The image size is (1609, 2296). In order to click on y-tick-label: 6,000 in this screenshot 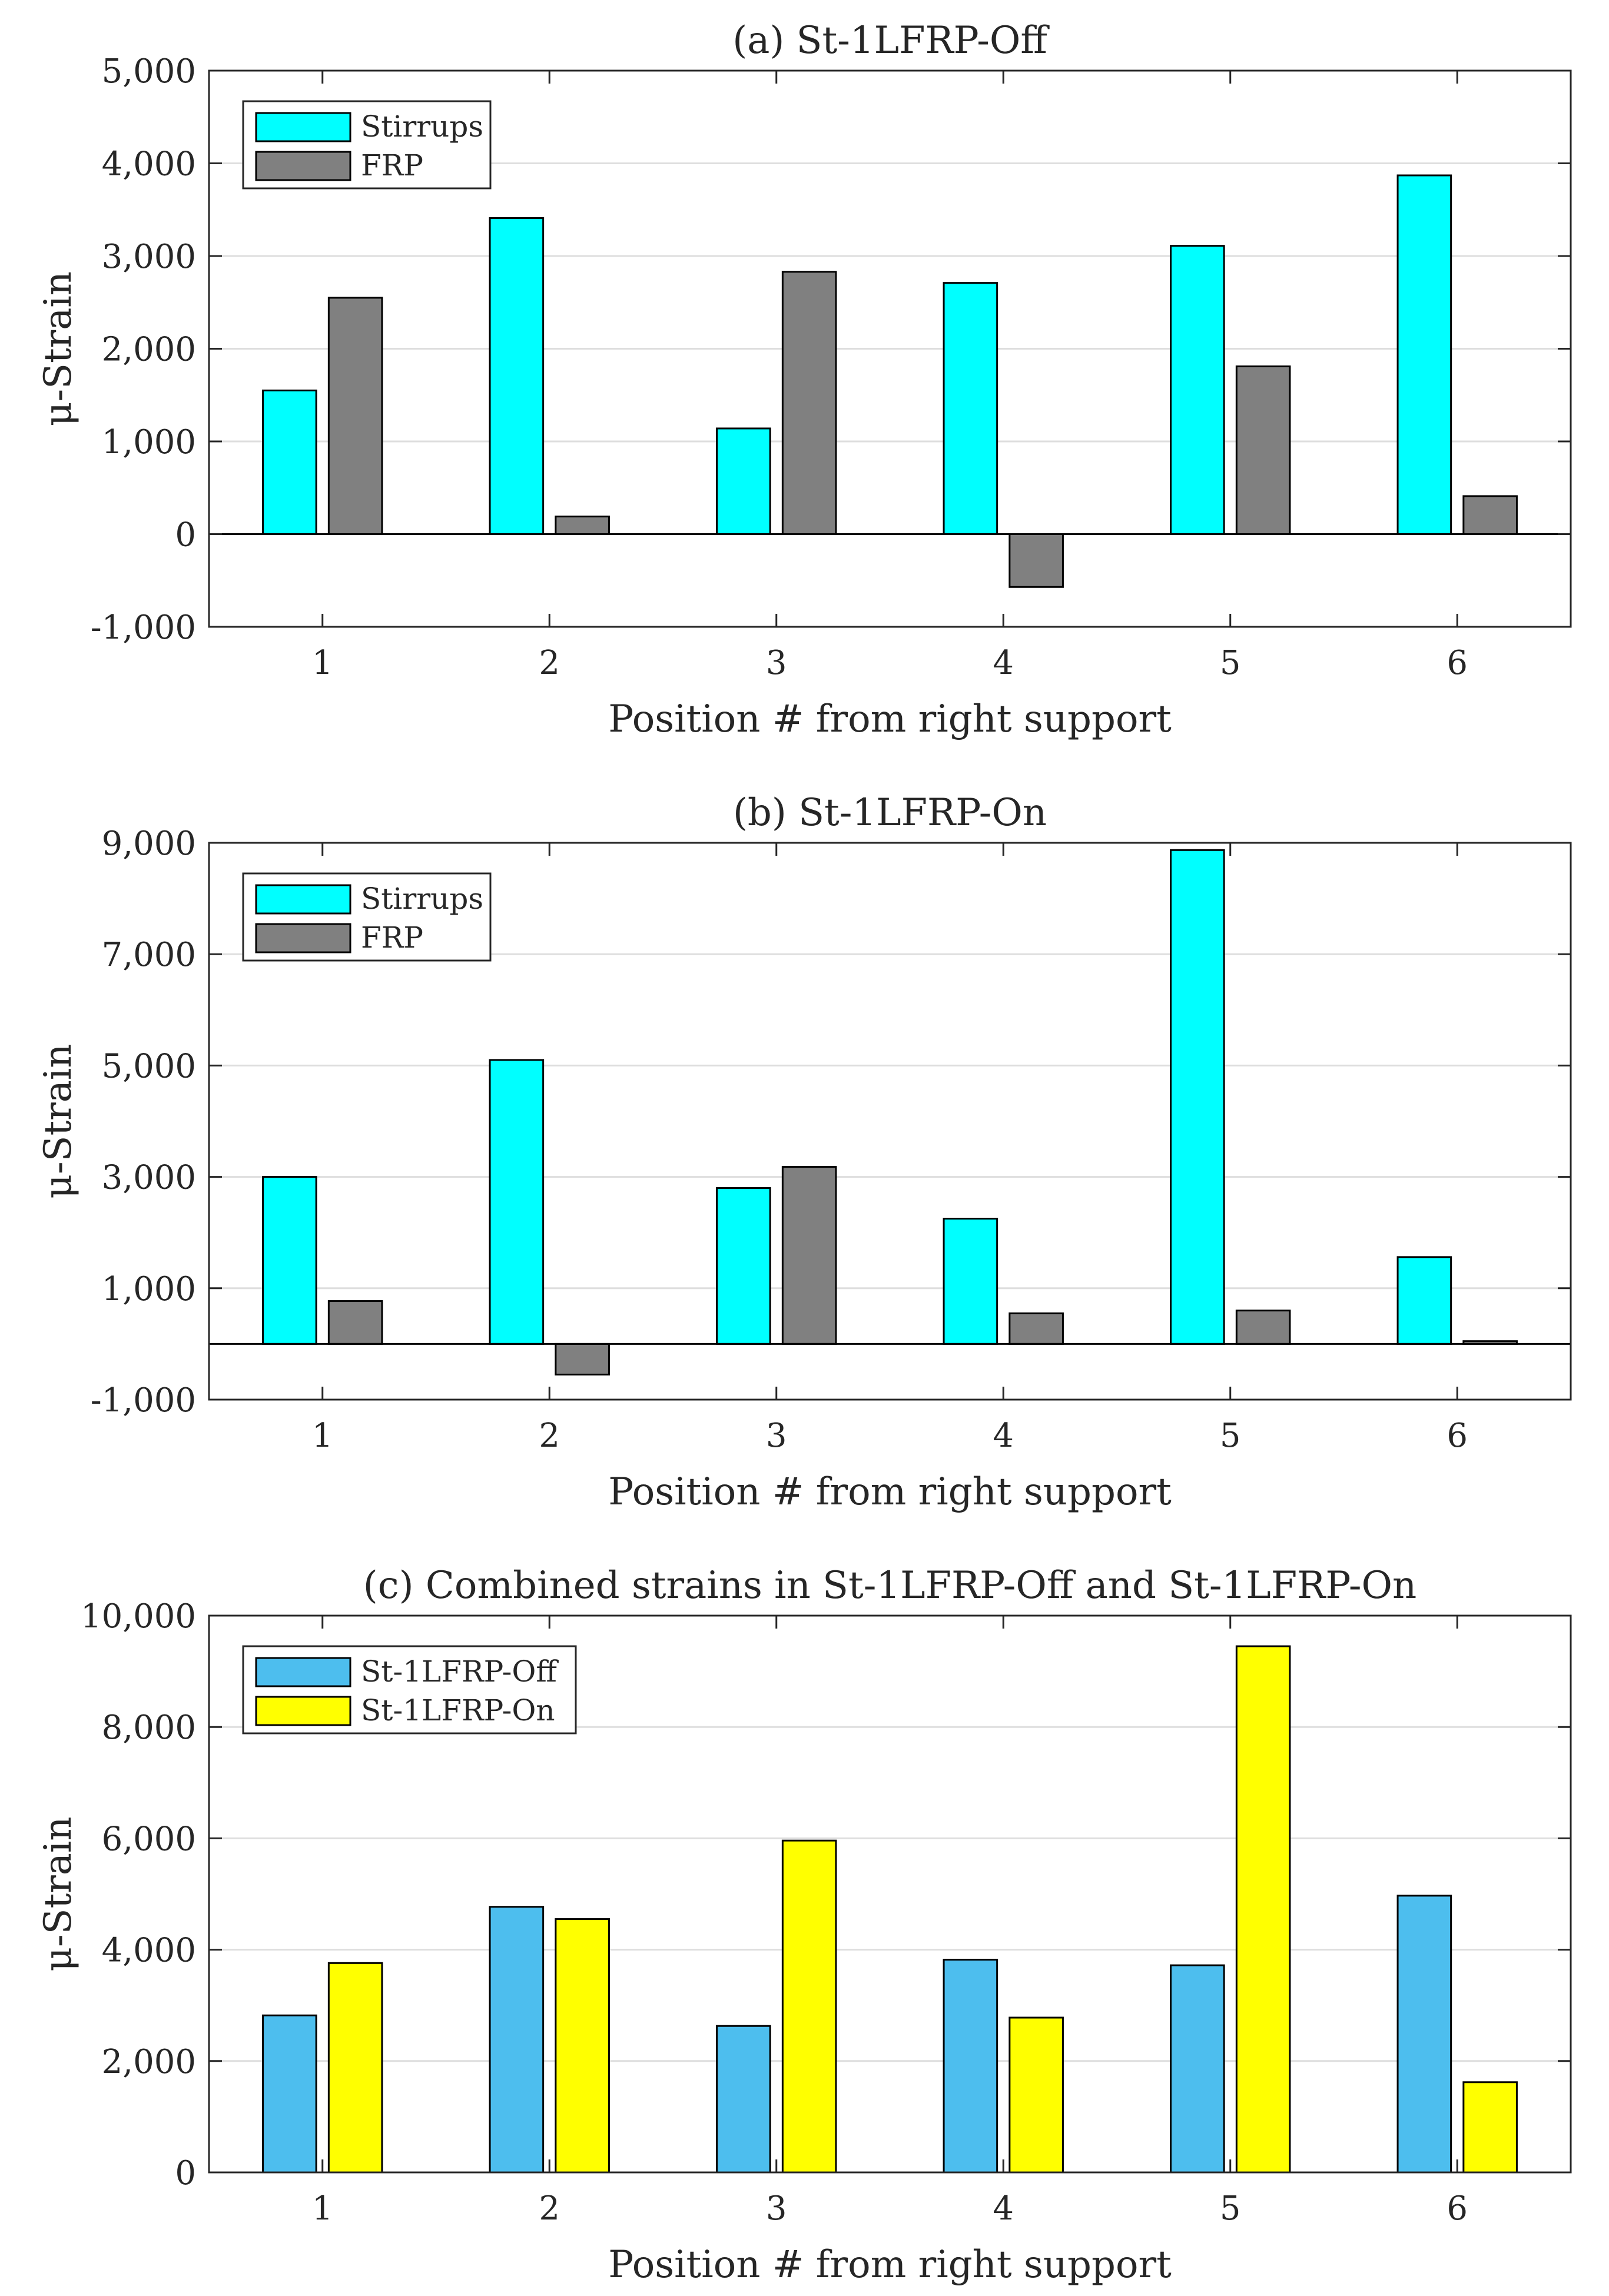, I will do `click(149, 1839)`.